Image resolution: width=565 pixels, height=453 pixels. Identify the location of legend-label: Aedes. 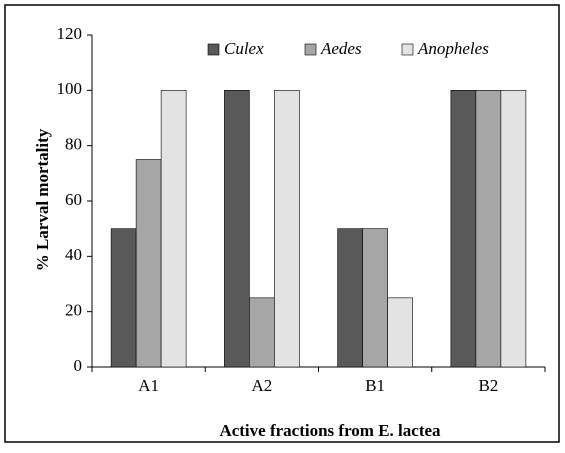
(341, 48).